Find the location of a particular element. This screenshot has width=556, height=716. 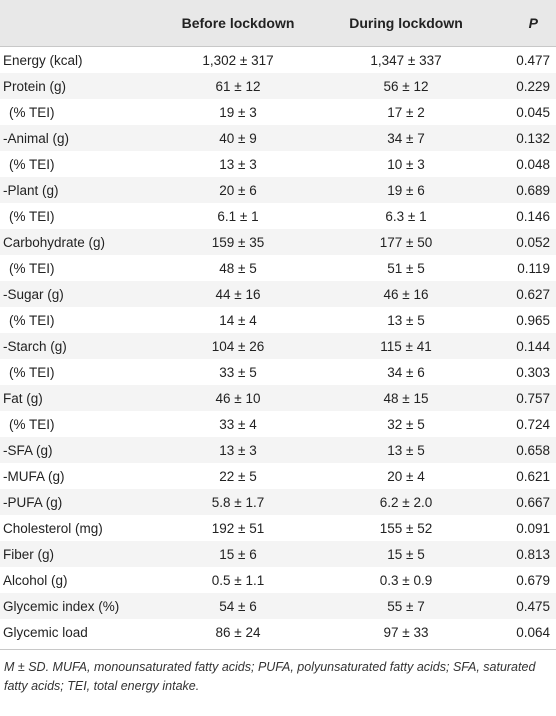

header-before-lockdown: Before lockdown is located at coordinates (238, 23).